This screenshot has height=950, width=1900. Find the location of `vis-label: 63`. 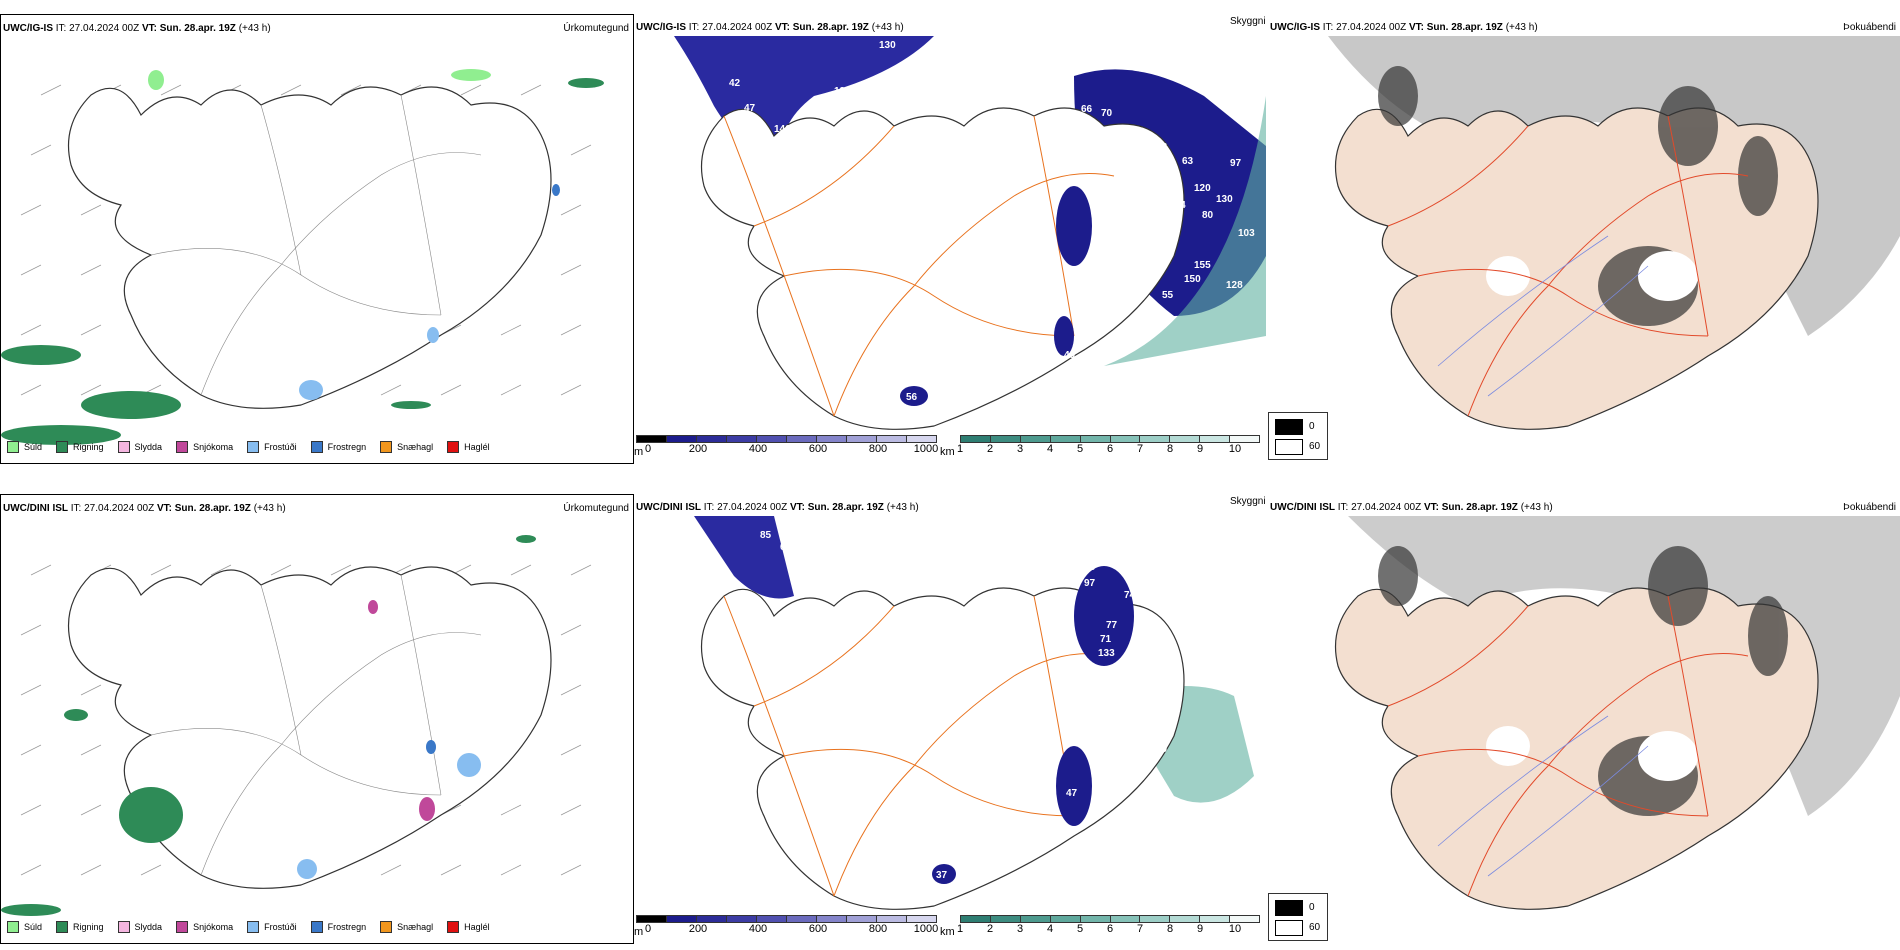

vis-label: 63 is located at coordinates (1188, 161).